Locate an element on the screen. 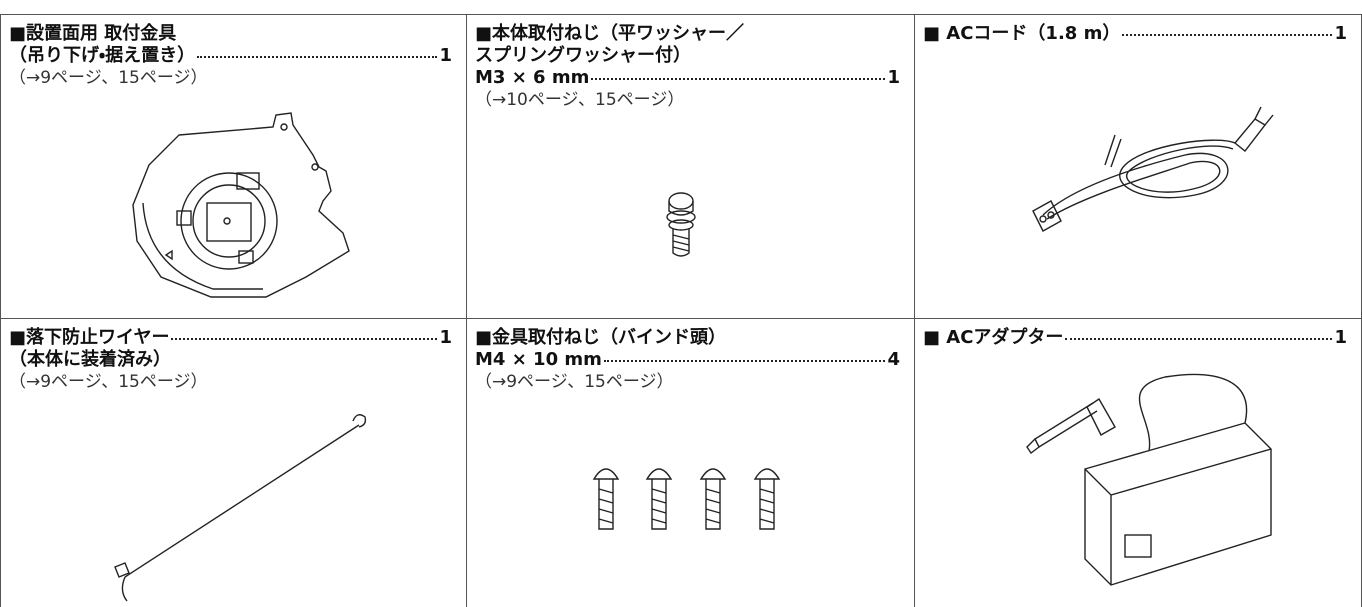 The image size is (1362, 607). item-text: ■ ACコード（1.8 m） 1 is located at coordinates (1135, 34).